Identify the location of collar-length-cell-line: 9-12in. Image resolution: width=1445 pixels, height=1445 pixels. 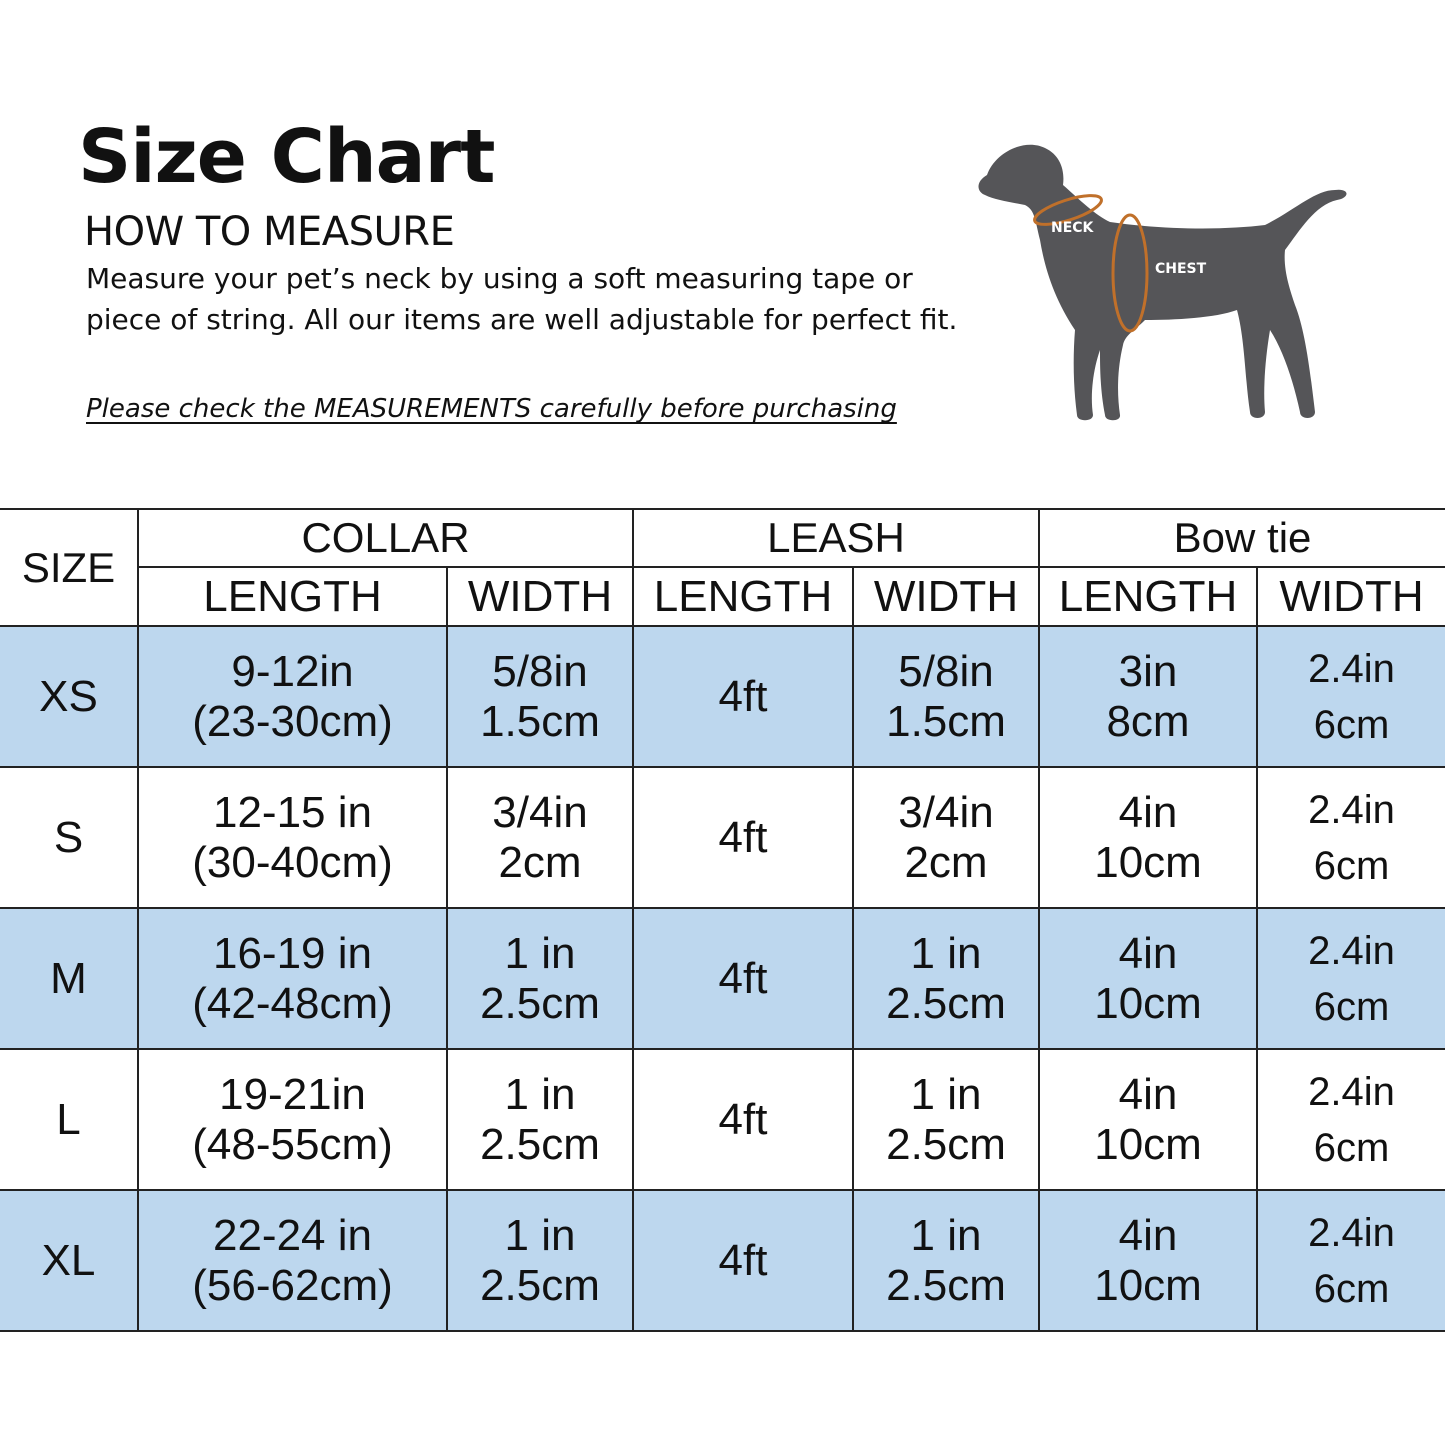
(292, 671).